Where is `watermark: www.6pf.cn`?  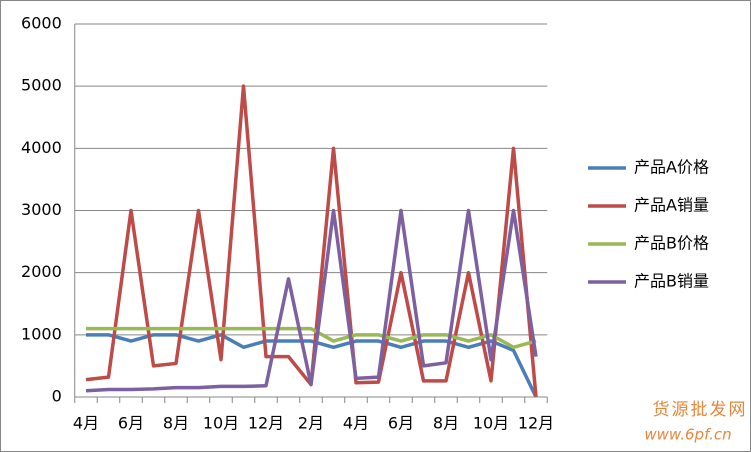
watermark: www.6pf.cn is located at coordinates (687, 435).